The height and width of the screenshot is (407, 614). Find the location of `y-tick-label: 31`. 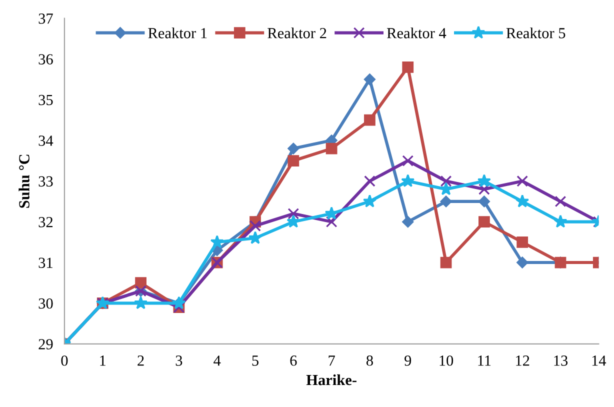

y-tick-label: 31 is located at coordinates (45, 263).